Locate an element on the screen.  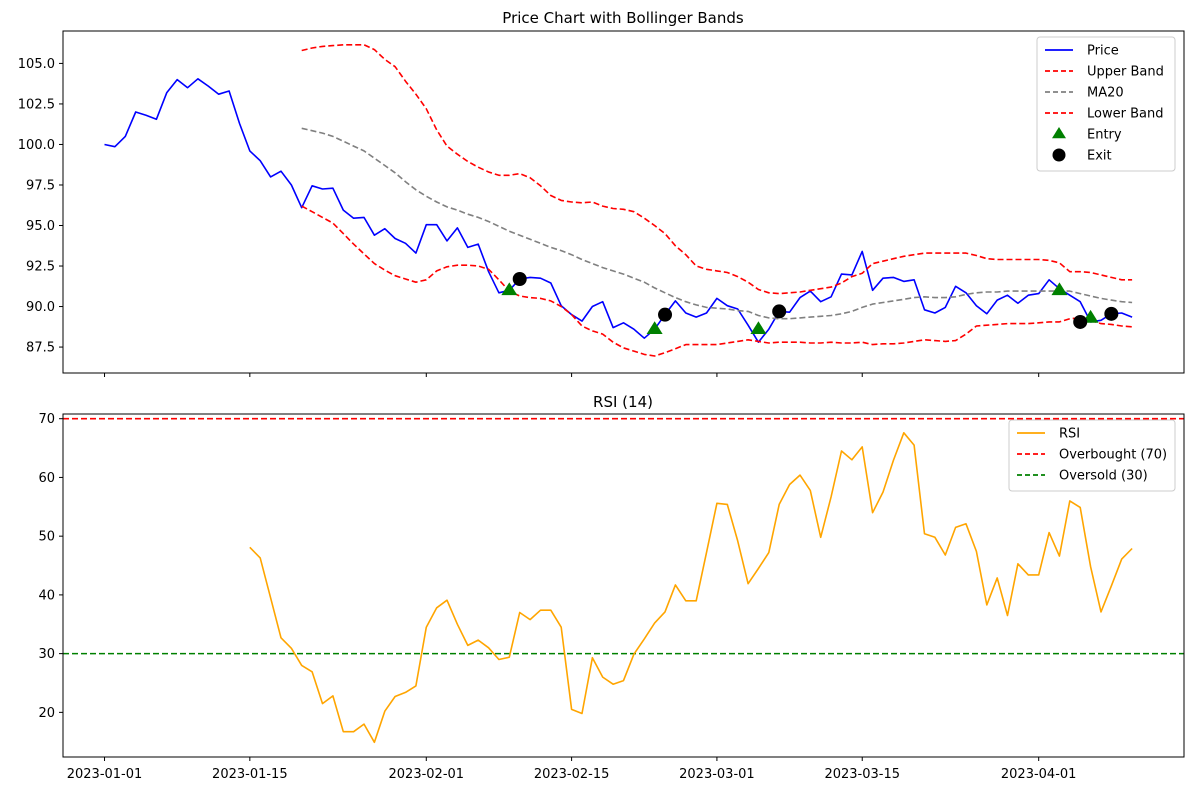
series-line-lower-band is located at coordinates (717, 281).